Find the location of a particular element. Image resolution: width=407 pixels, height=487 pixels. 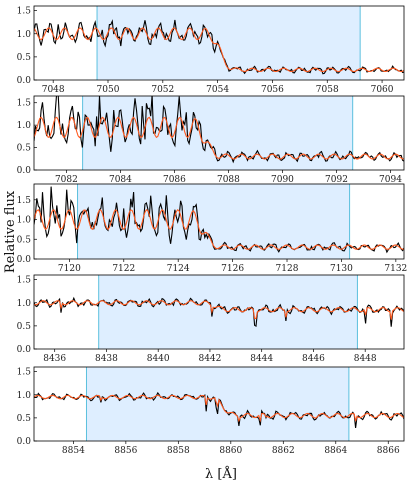

x-tick-label: 8862 is located at coordinates (283, 451).